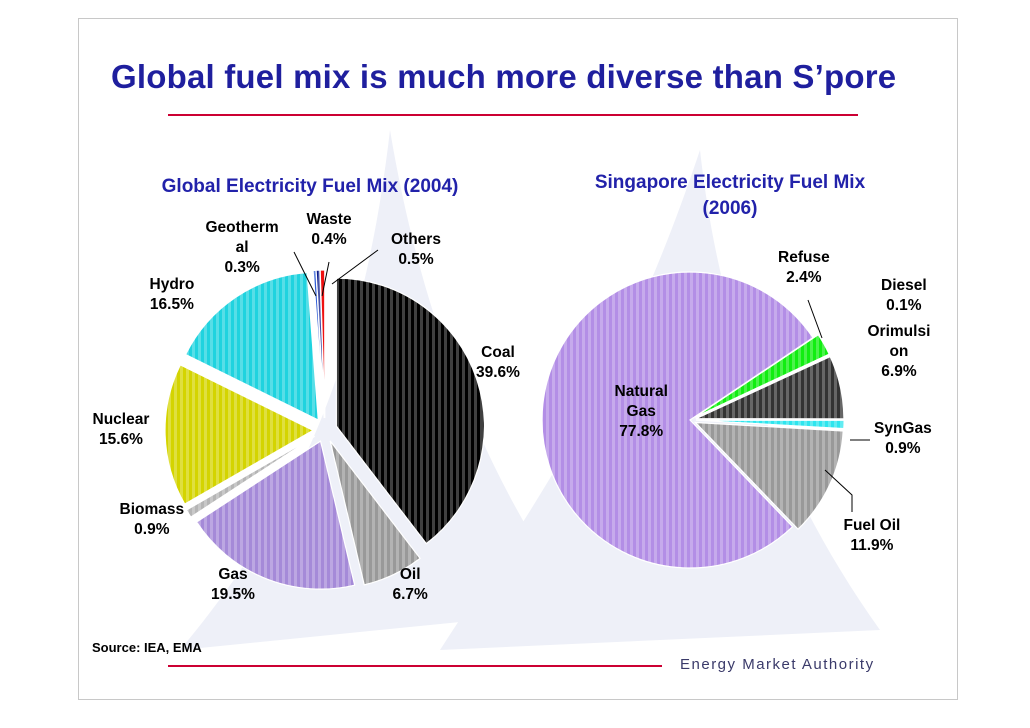 The height and width of the screenshot is (728, 1030). I want to click on pie0-slice-texture-geothermal, so click(319, 344).